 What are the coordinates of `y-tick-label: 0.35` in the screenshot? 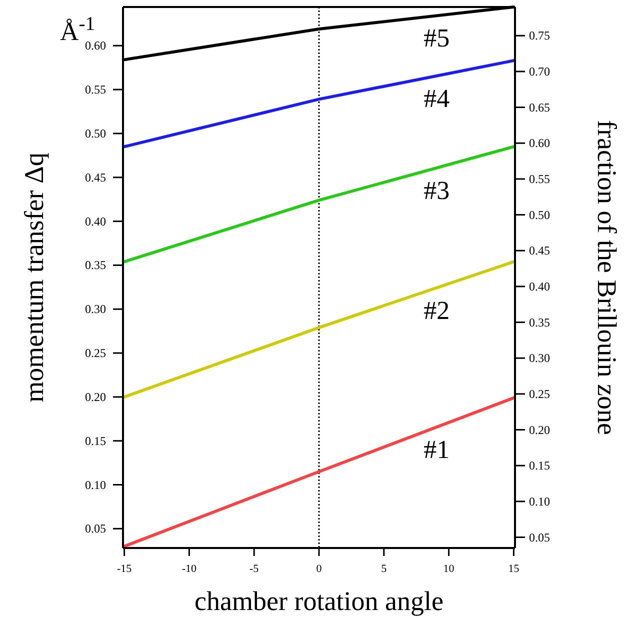 It's located at (95, 265).